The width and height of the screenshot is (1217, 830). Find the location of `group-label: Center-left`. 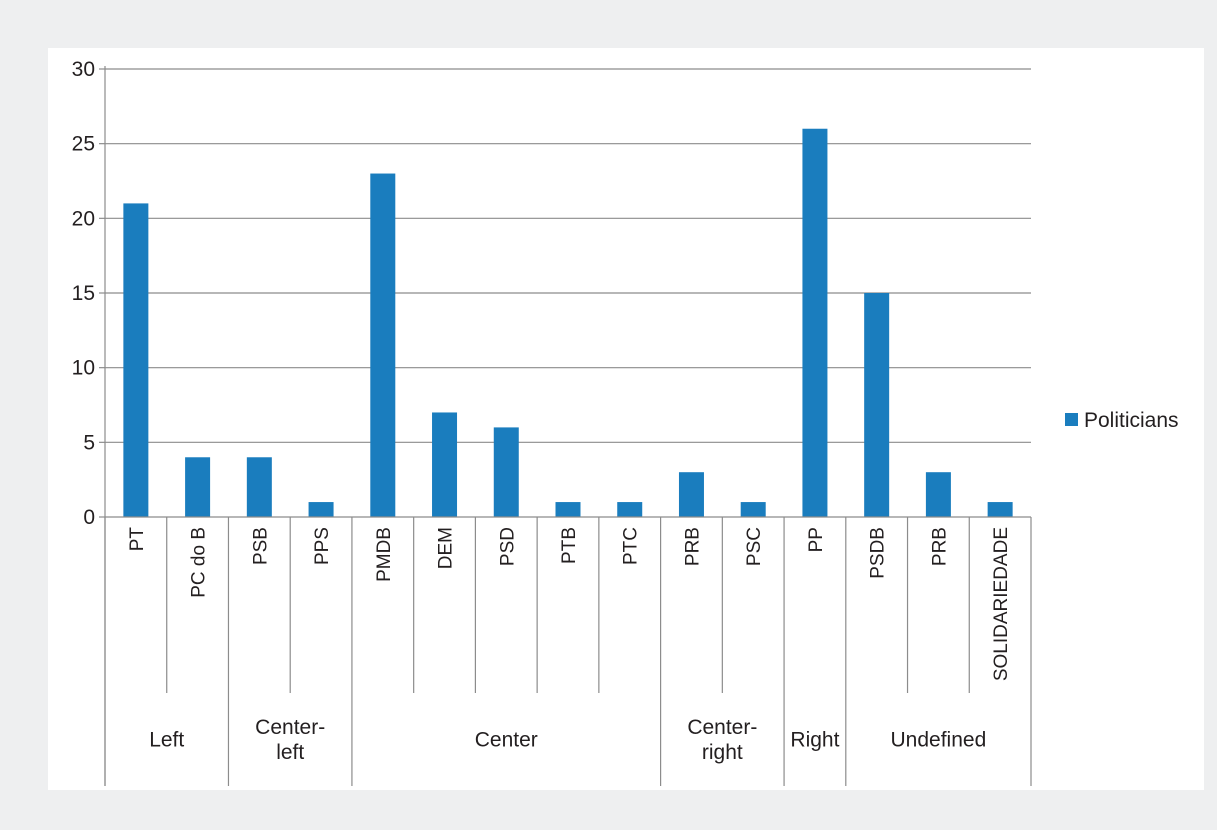

group-label: Center-left is located at coordinates (290, 740).